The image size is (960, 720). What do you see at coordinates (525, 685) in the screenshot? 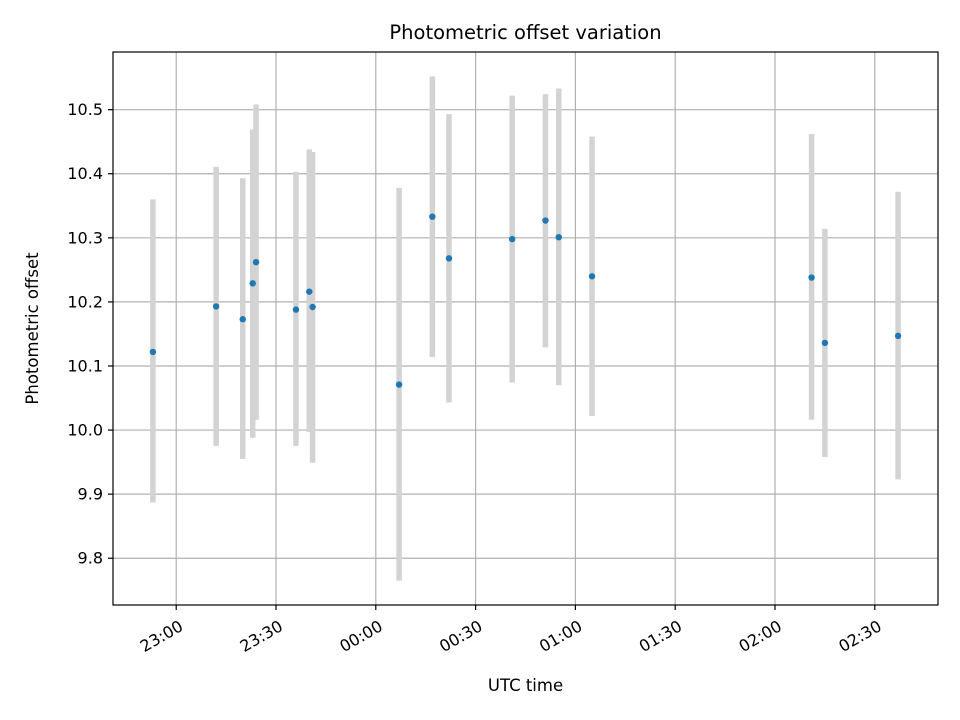
I see `x-axis-label: UTC time` at bounding box center [525, 685].